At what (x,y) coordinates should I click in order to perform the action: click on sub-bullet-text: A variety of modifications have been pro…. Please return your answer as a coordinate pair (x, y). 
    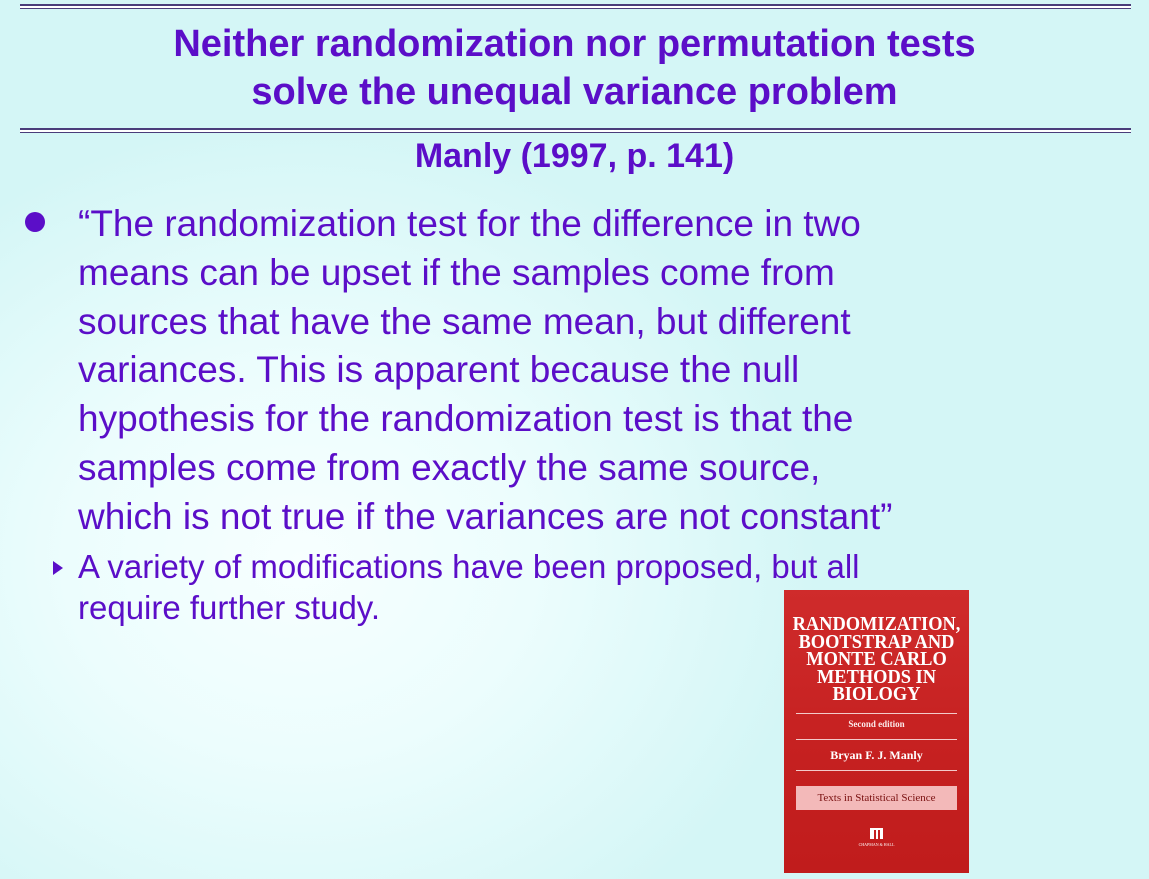
    Looking at the image, I should click on (568, 587).